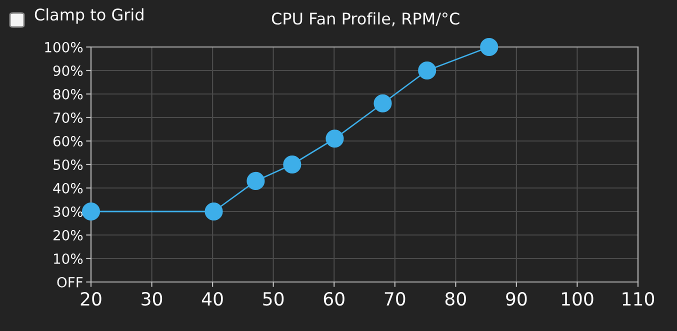 Image resolution: width=677 pixels, height=331 pixels. Describe the element at coordinates (68, 211) in the screenshot. I see `y-tick-label: 30%` at that location.